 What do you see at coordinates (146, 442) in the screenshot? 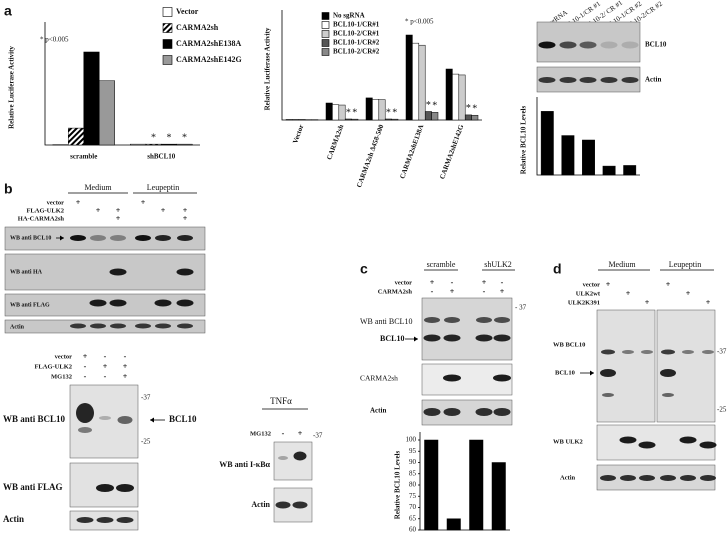
I see `marker: -25` at bounding box center [146, 442].